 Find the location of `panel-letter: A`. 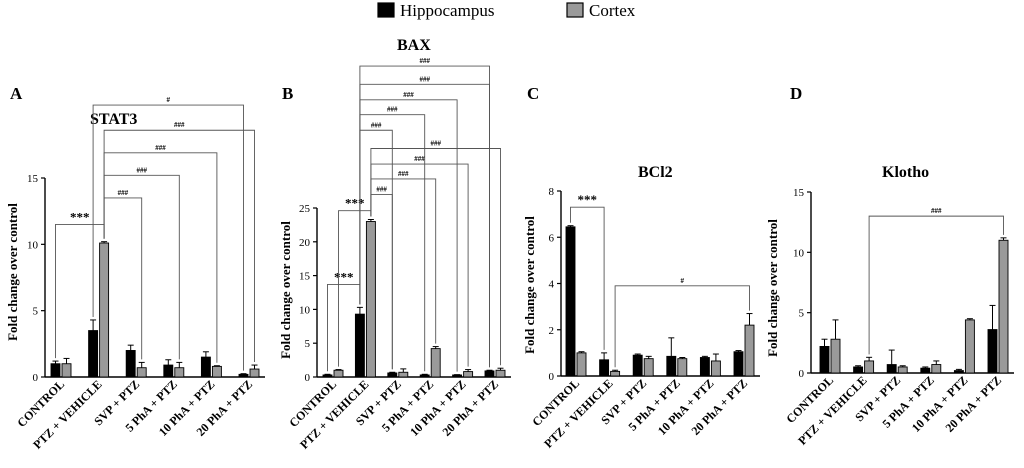

panel-letter: A is located at coordinates (16, 93).